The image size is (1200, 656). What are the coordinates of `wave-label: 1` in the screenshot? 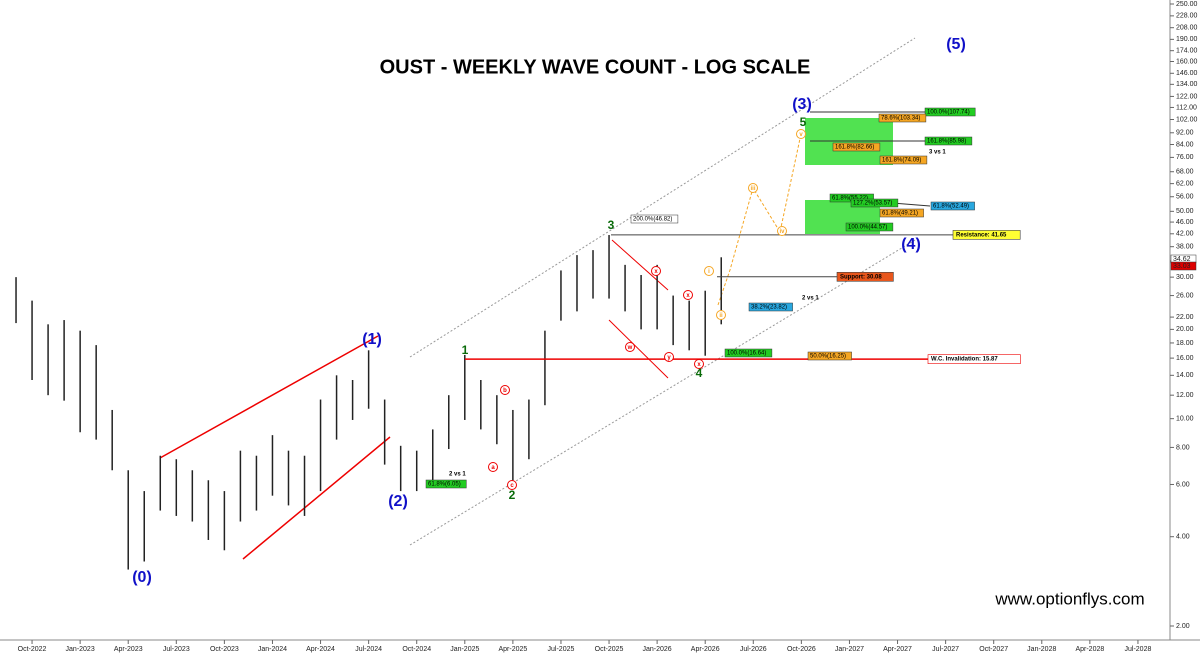 It's located at (465, 350).